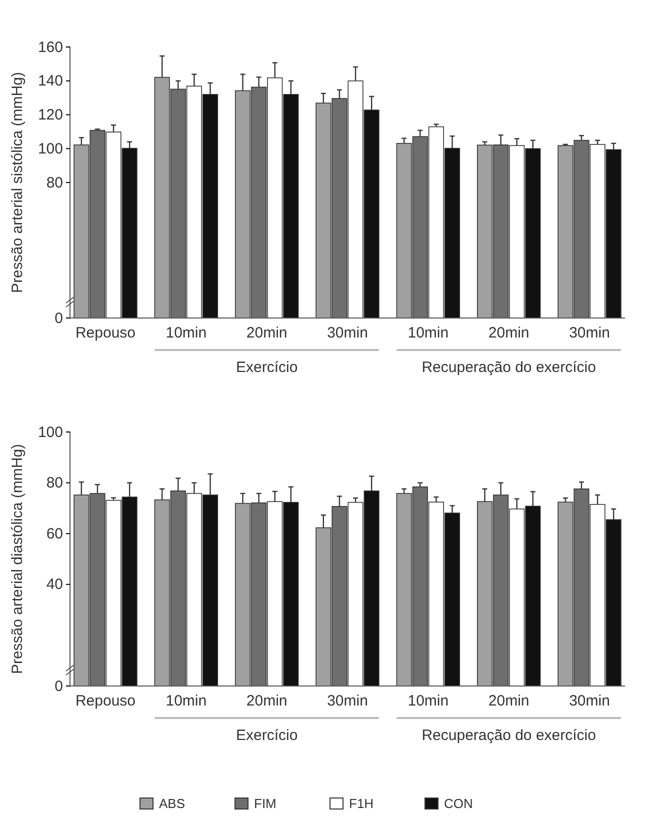 This screenshot has width=661, height=830. I want to click on y-tick-label: 40, so click(54, 585).